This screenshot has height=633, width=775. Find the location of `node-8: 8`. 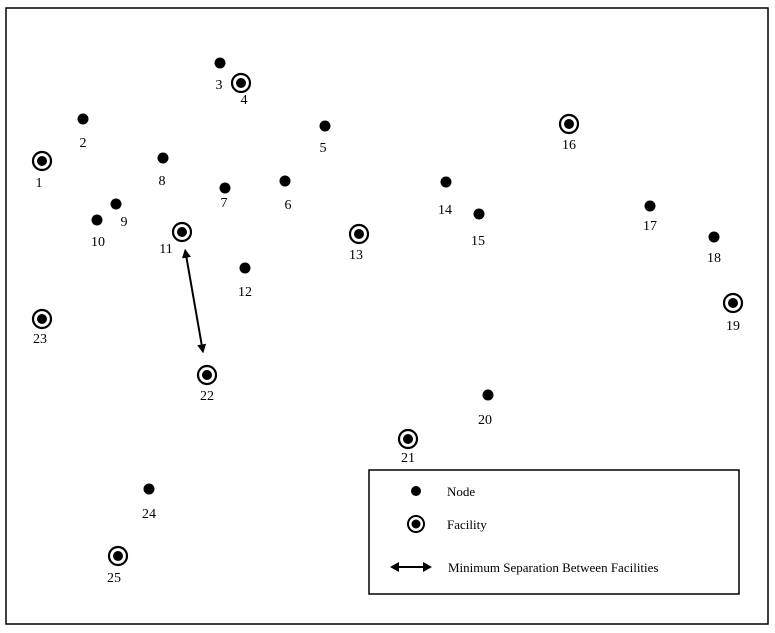

node-8: 8 is located at coordinates (163, 170).